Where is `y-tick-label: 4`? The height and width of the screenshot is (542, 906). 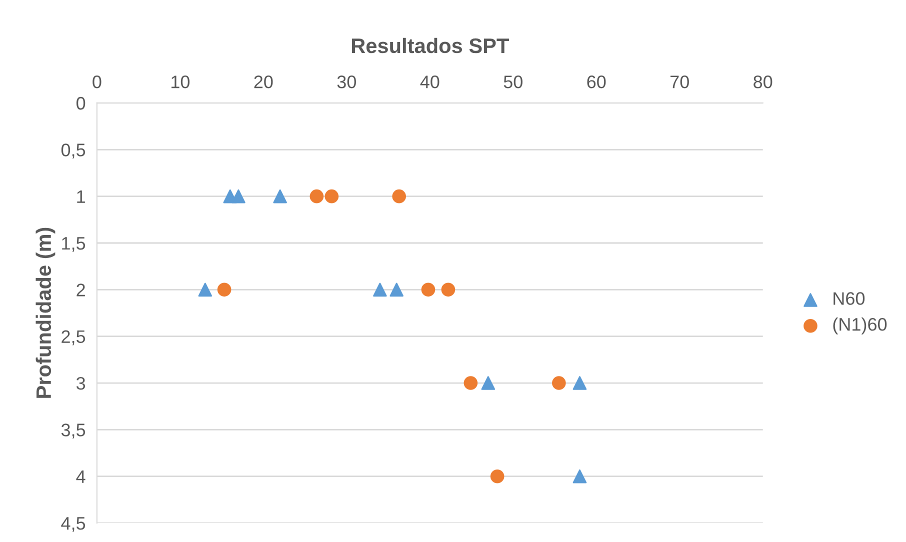
y-tick-label: 4 is located at coordinates (81, 476).